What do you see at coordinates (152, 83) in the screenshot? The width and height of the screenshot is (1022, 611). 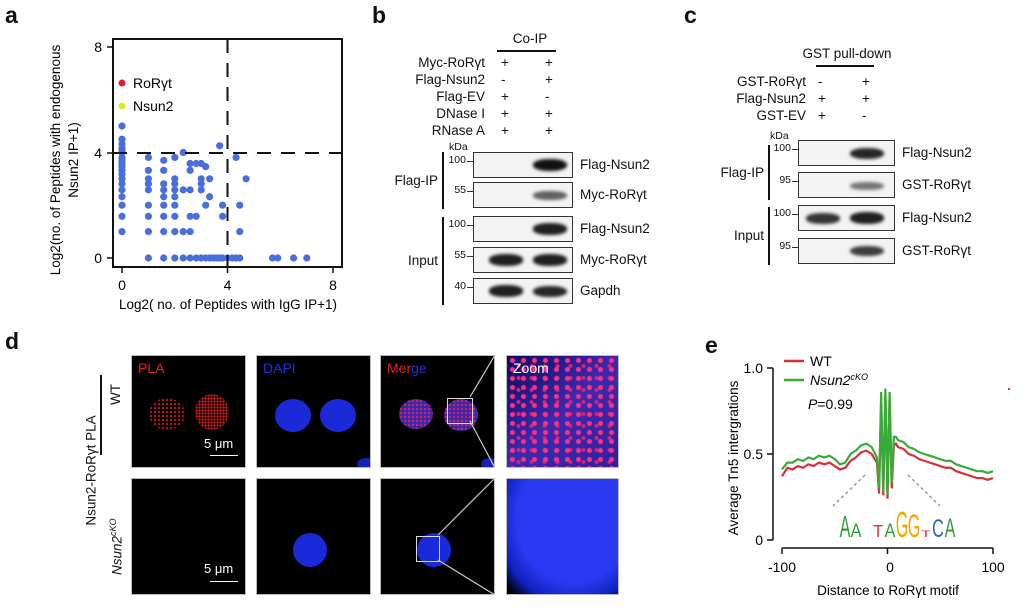 I see `legend-label: RoRγt` at bounding box center [152, 83].